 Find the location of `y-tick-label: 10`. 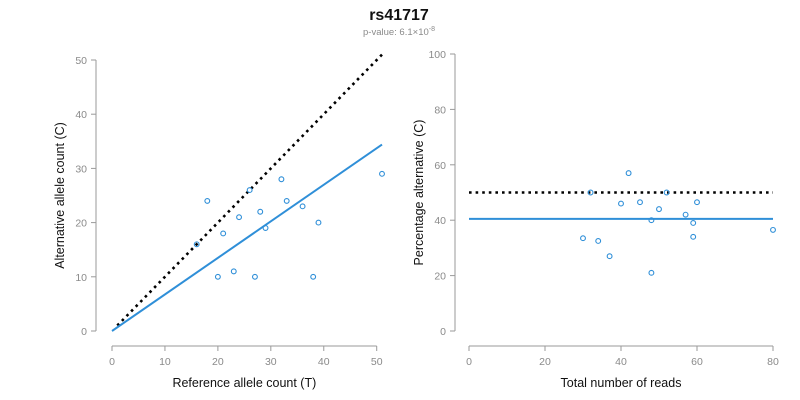

y-tick-label: 10 is located at coordinates (81, 278).